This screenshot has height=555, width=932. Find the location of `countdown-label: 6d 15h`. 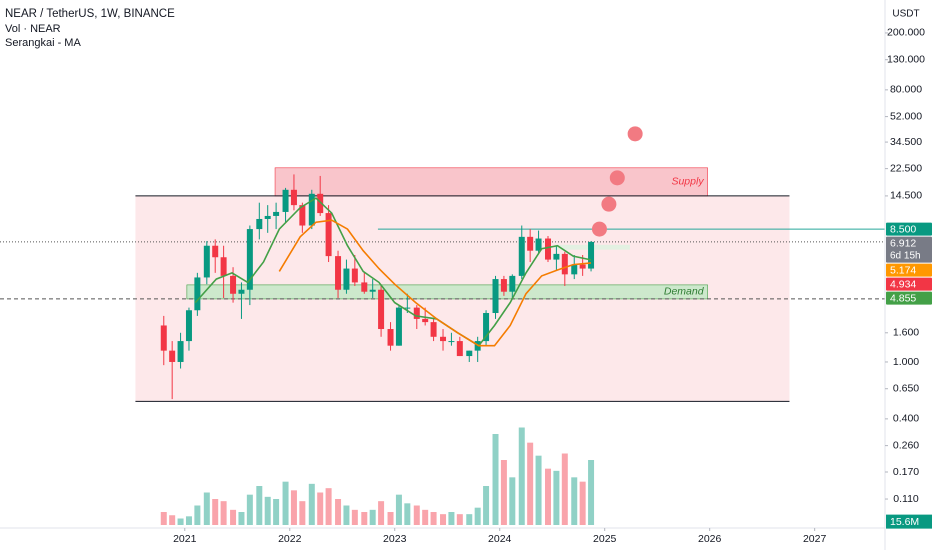

countdown-label: 6d 15h is located at coordinates (905, 256).